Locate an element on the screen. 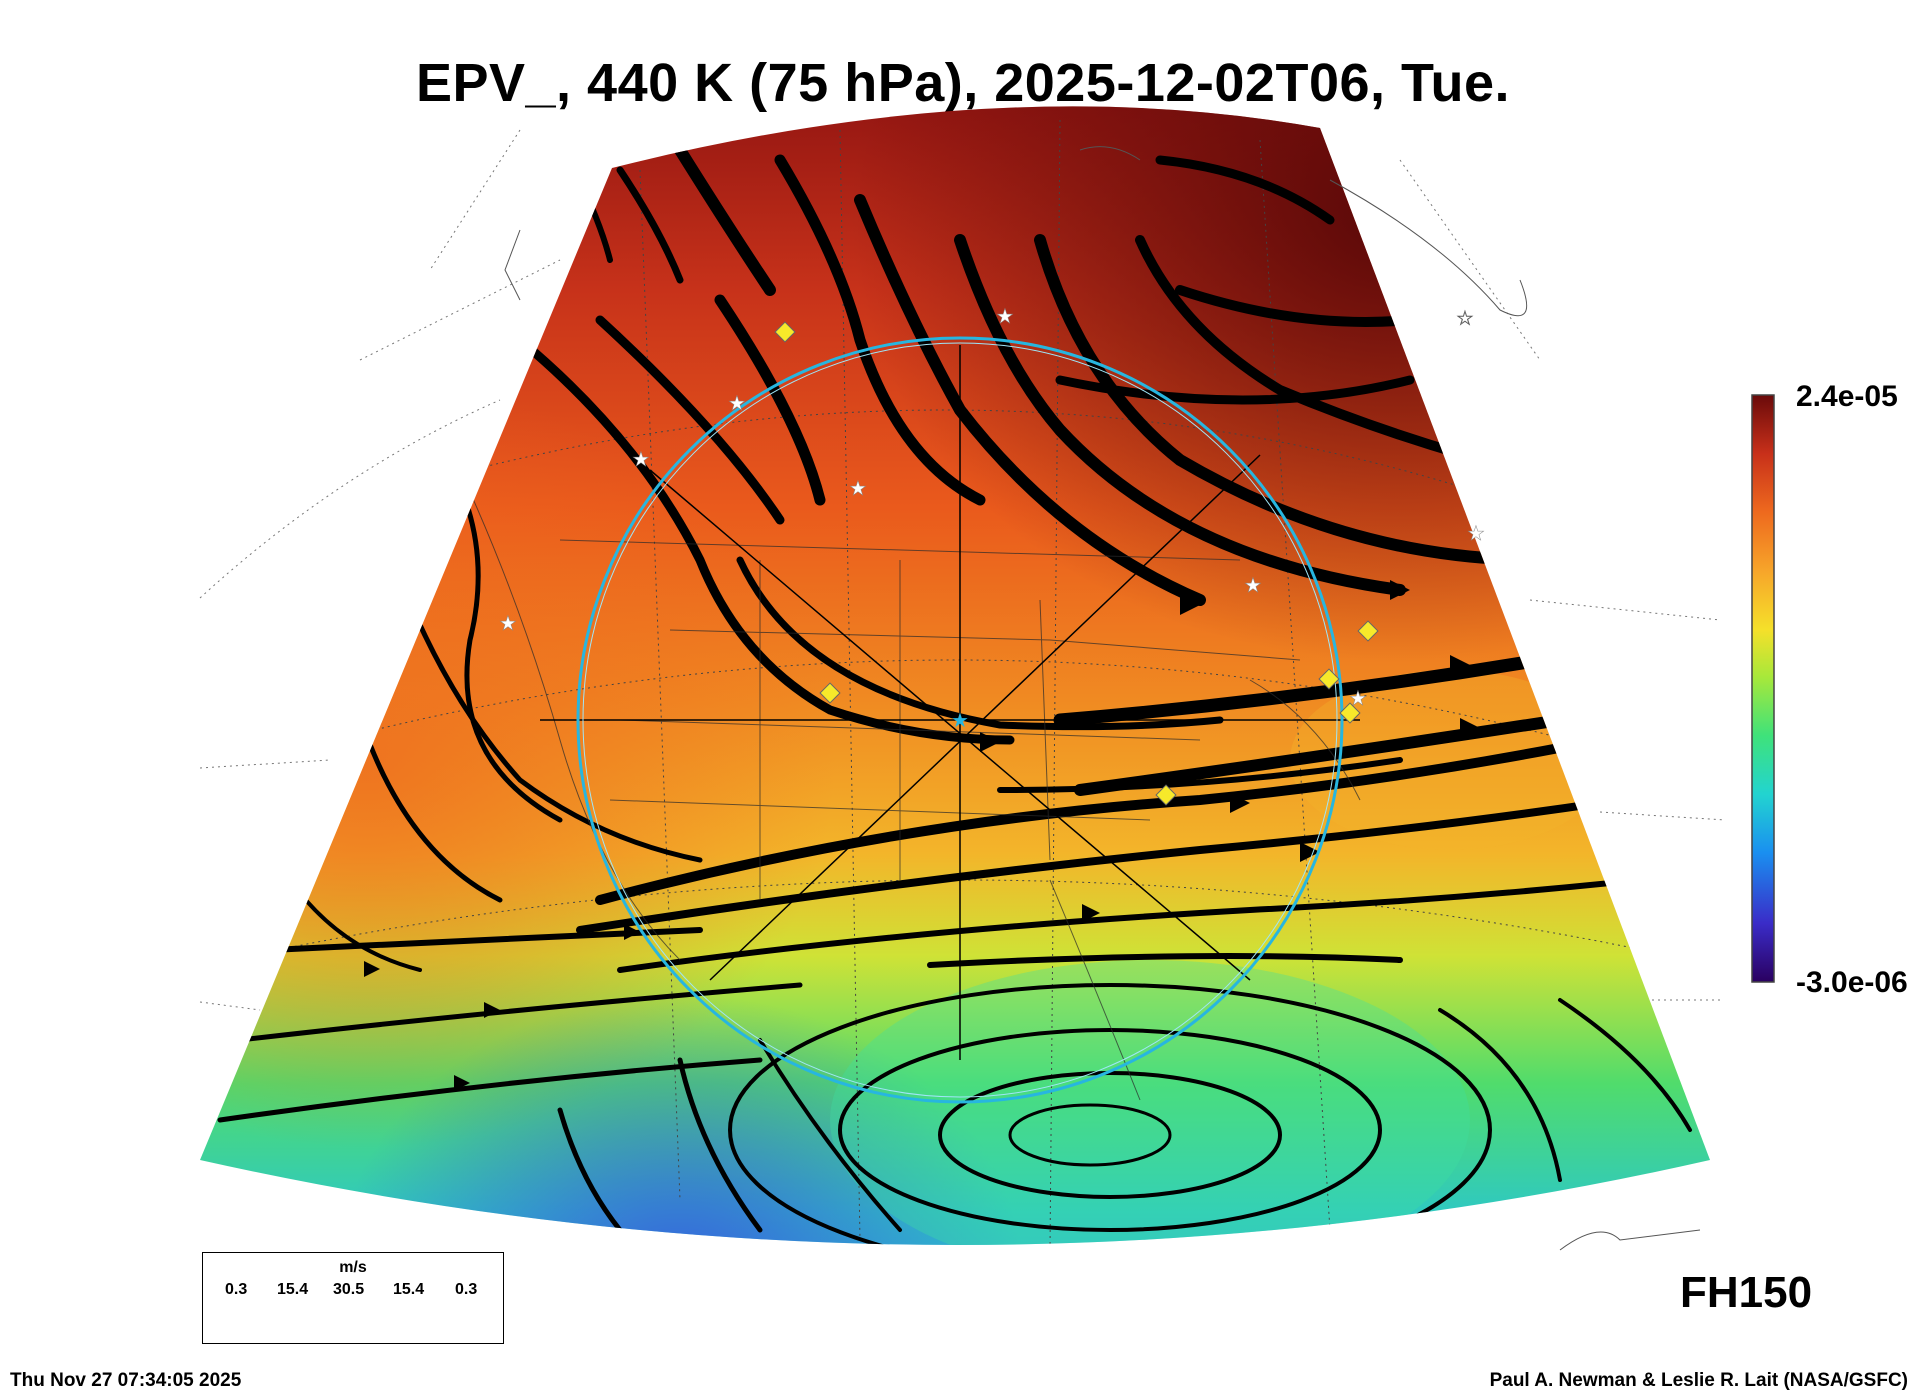  forecast-hour-label: FH150 is located at coordinates (1746, 1292).